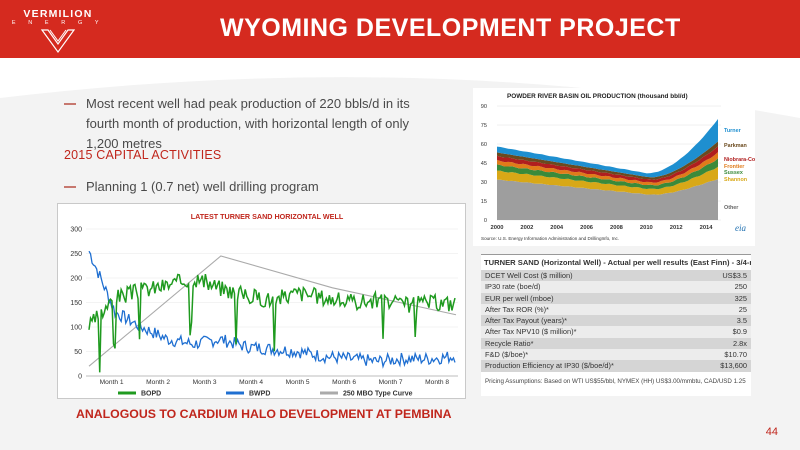 Image resolution: width=800 pixels, height=450 pixels. I want to click on y-tick-label: 30, so click(484, 183).